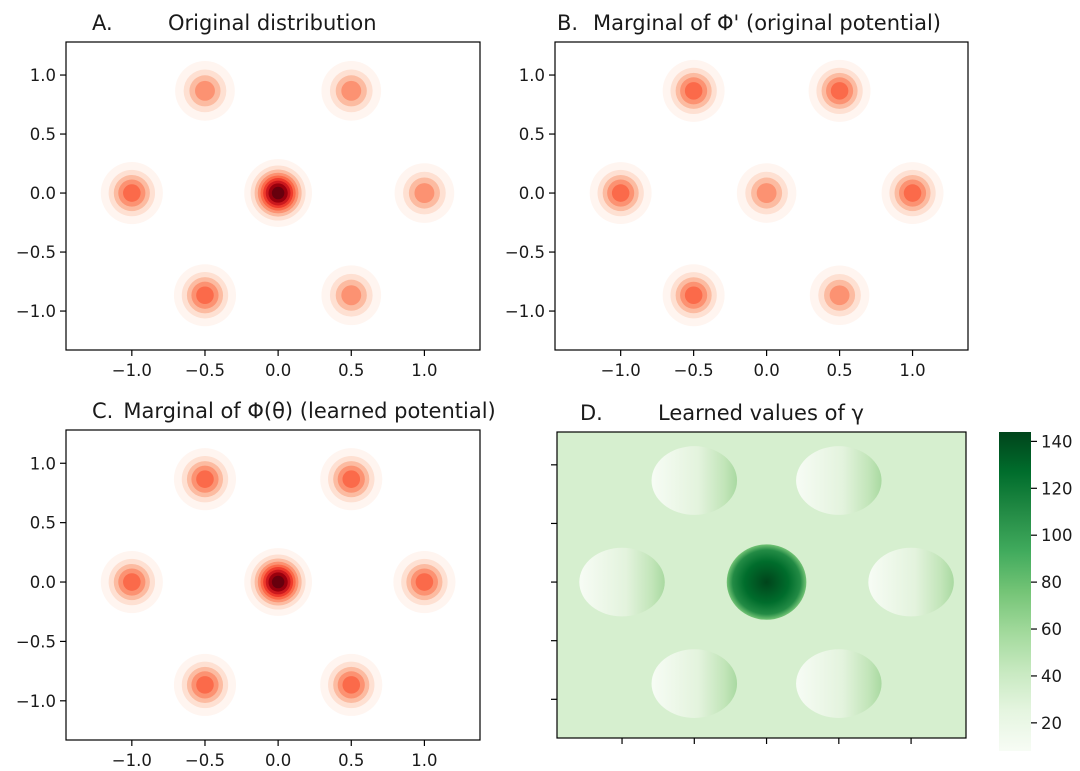  Describe the element at coordinates (102, 23) in the screenshot. I see `panel-letter: A.` at that location.